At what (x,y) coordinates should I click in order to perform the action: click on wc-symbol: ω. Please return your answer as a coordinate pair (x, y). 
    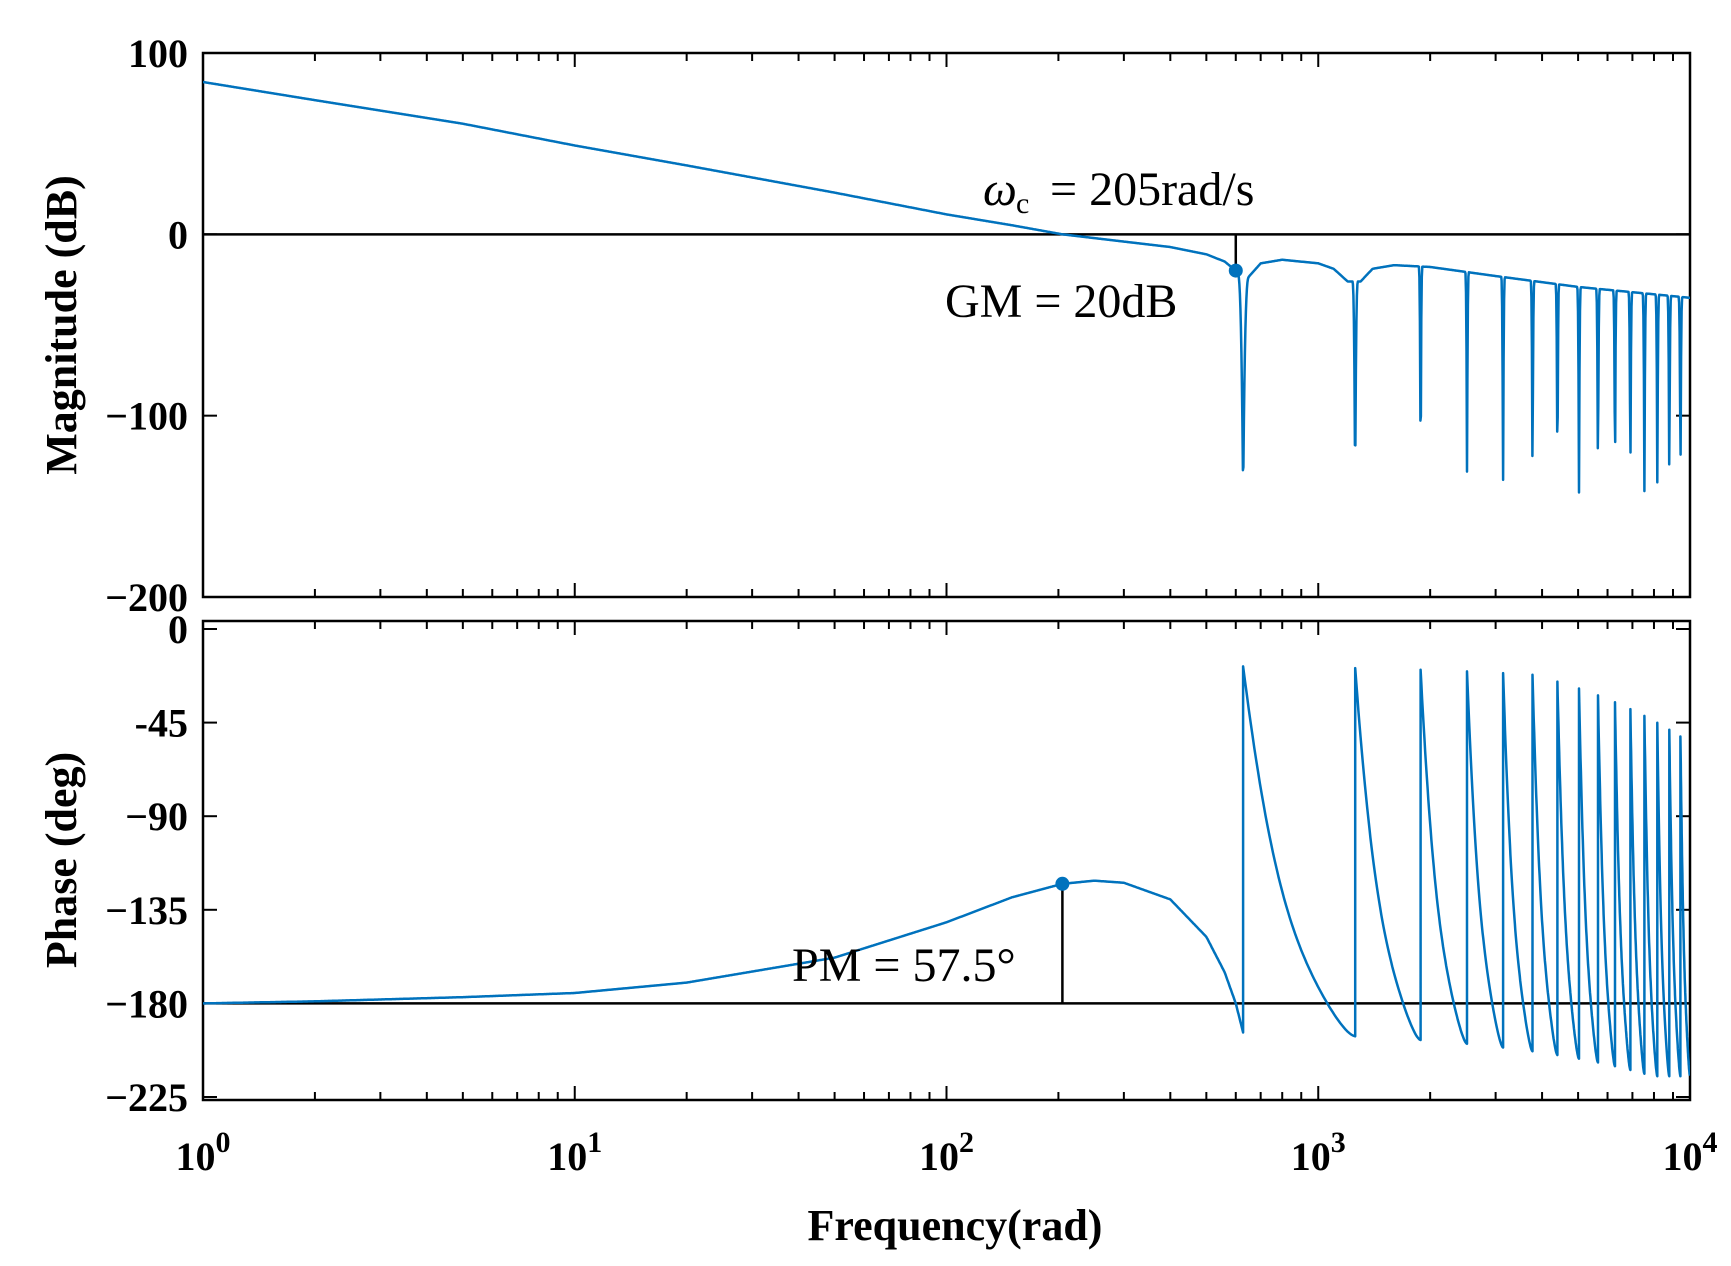
    Looking at the image, I should click on (1000, 189).